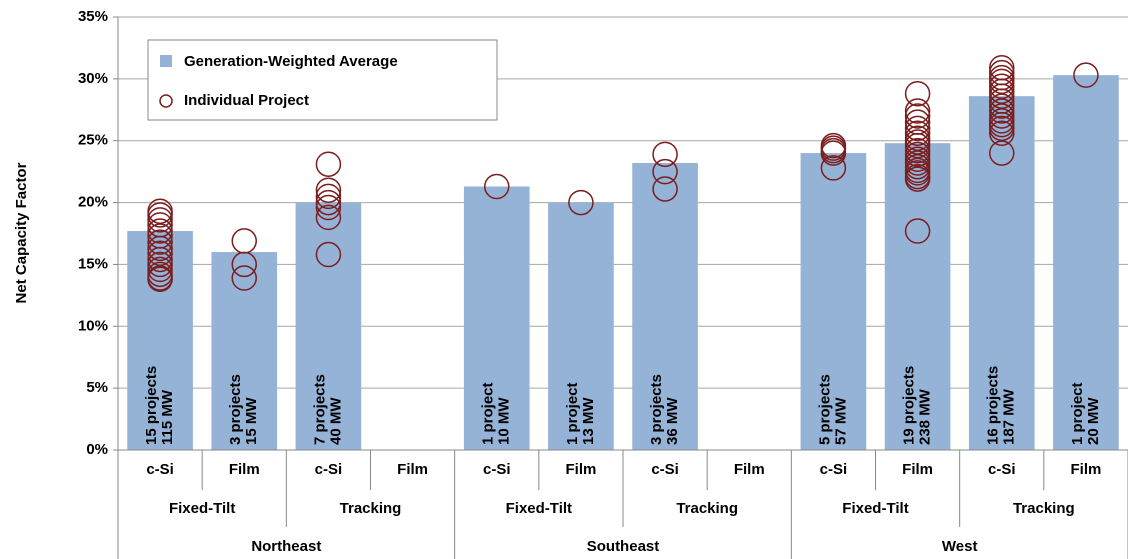 Image resolution: width=1128 pixels, height=559 pixels. I want to click on x-group-label: Northeast, so click(286, 546).